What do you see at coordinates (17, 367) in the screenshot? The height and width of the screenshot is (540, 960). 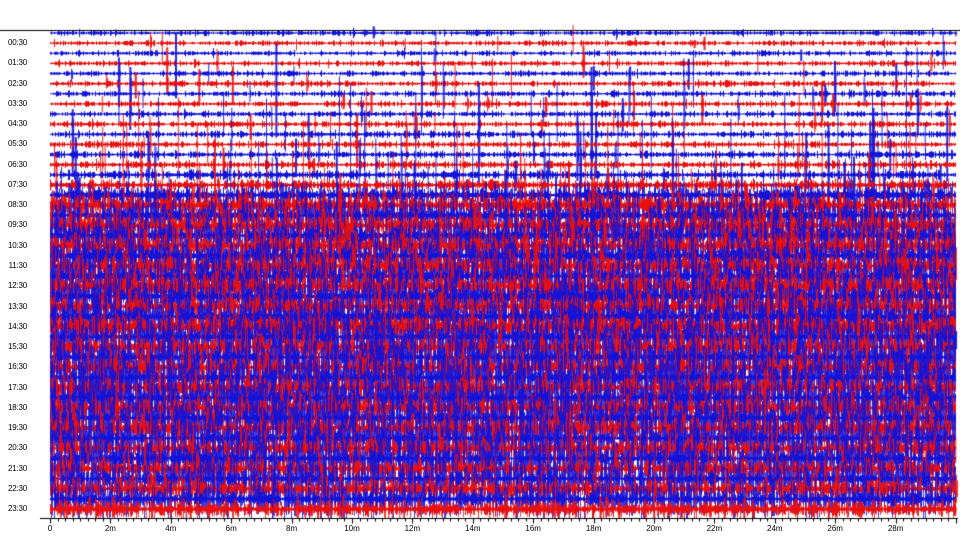 I see `hour-label: 16:30` at bounding box center [17, 367].